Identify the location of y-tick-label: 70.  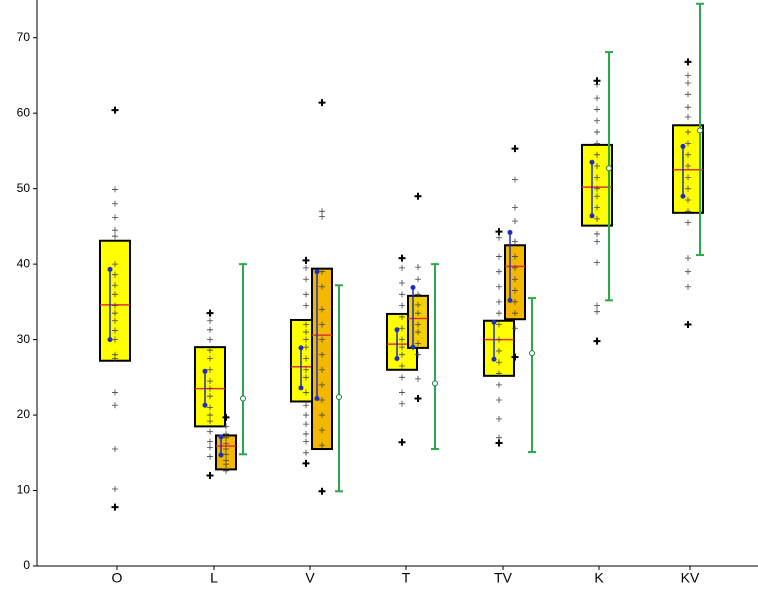
(24, 37).